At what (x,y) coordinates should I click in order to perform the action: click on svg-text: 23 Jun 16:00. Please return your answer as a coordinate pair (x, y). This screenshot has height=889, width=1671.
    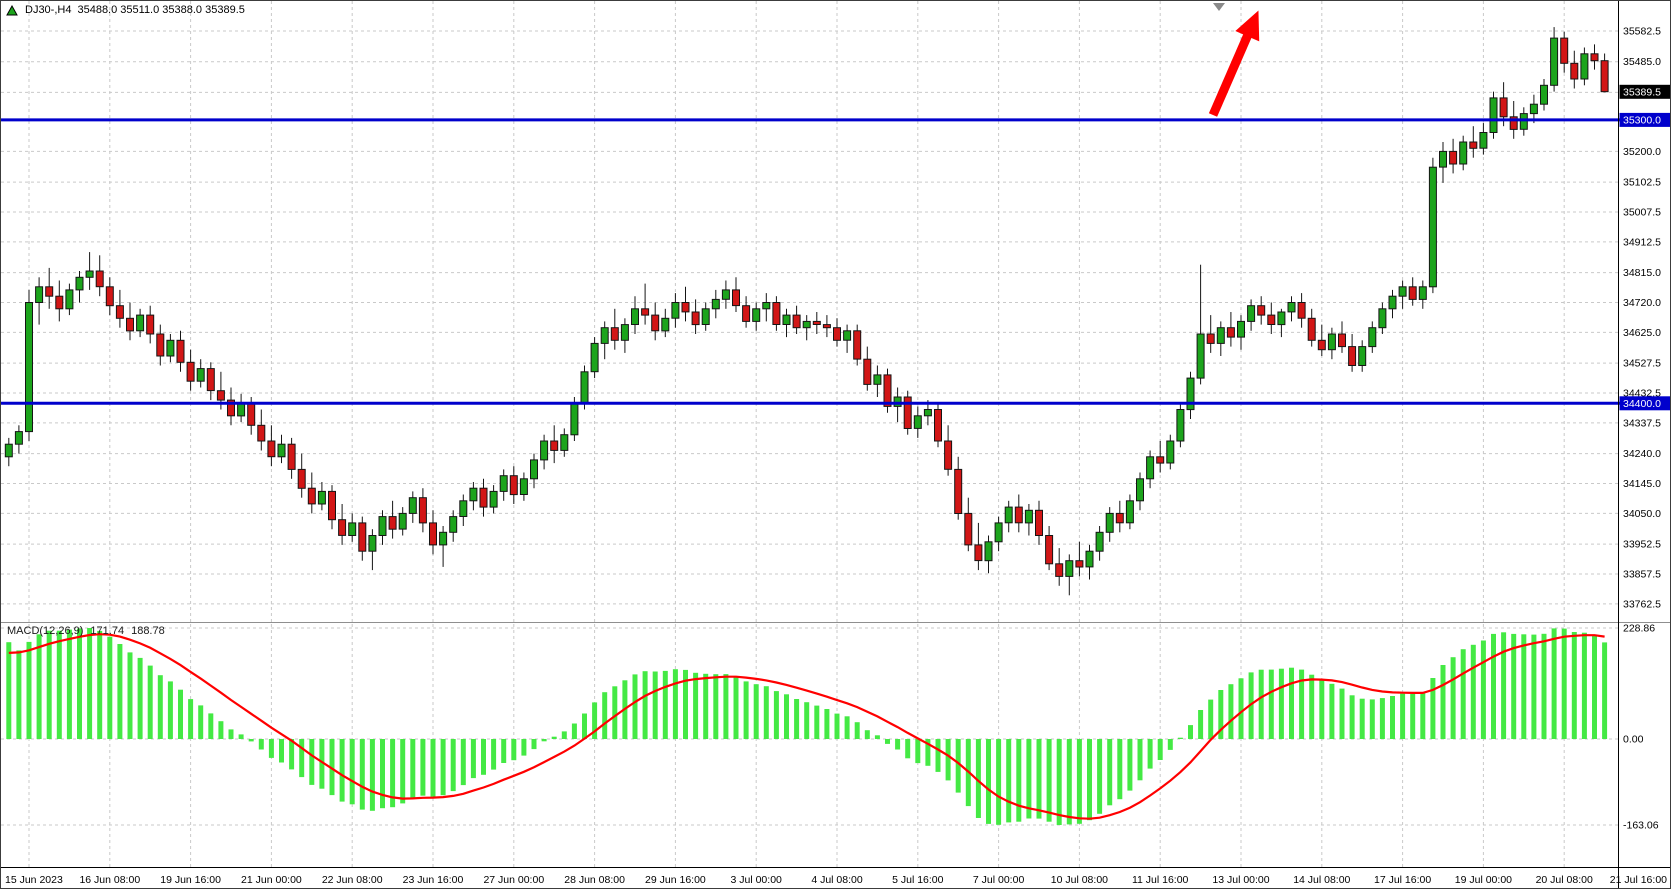
    Looking at the image, I should click on (433, 880).